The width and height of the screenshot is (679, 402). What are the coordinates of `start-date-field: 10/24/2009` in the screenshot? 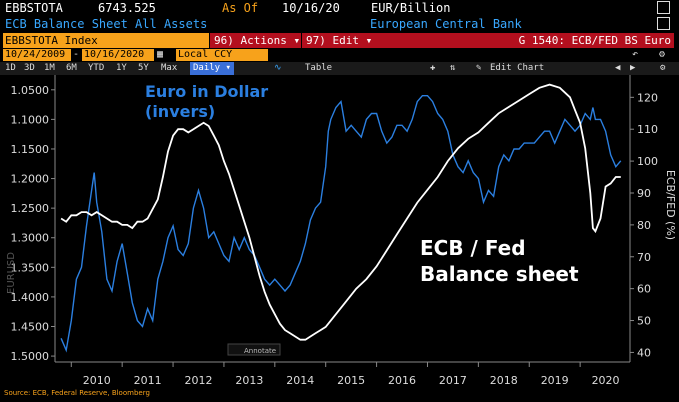 It's located at (37, 55).